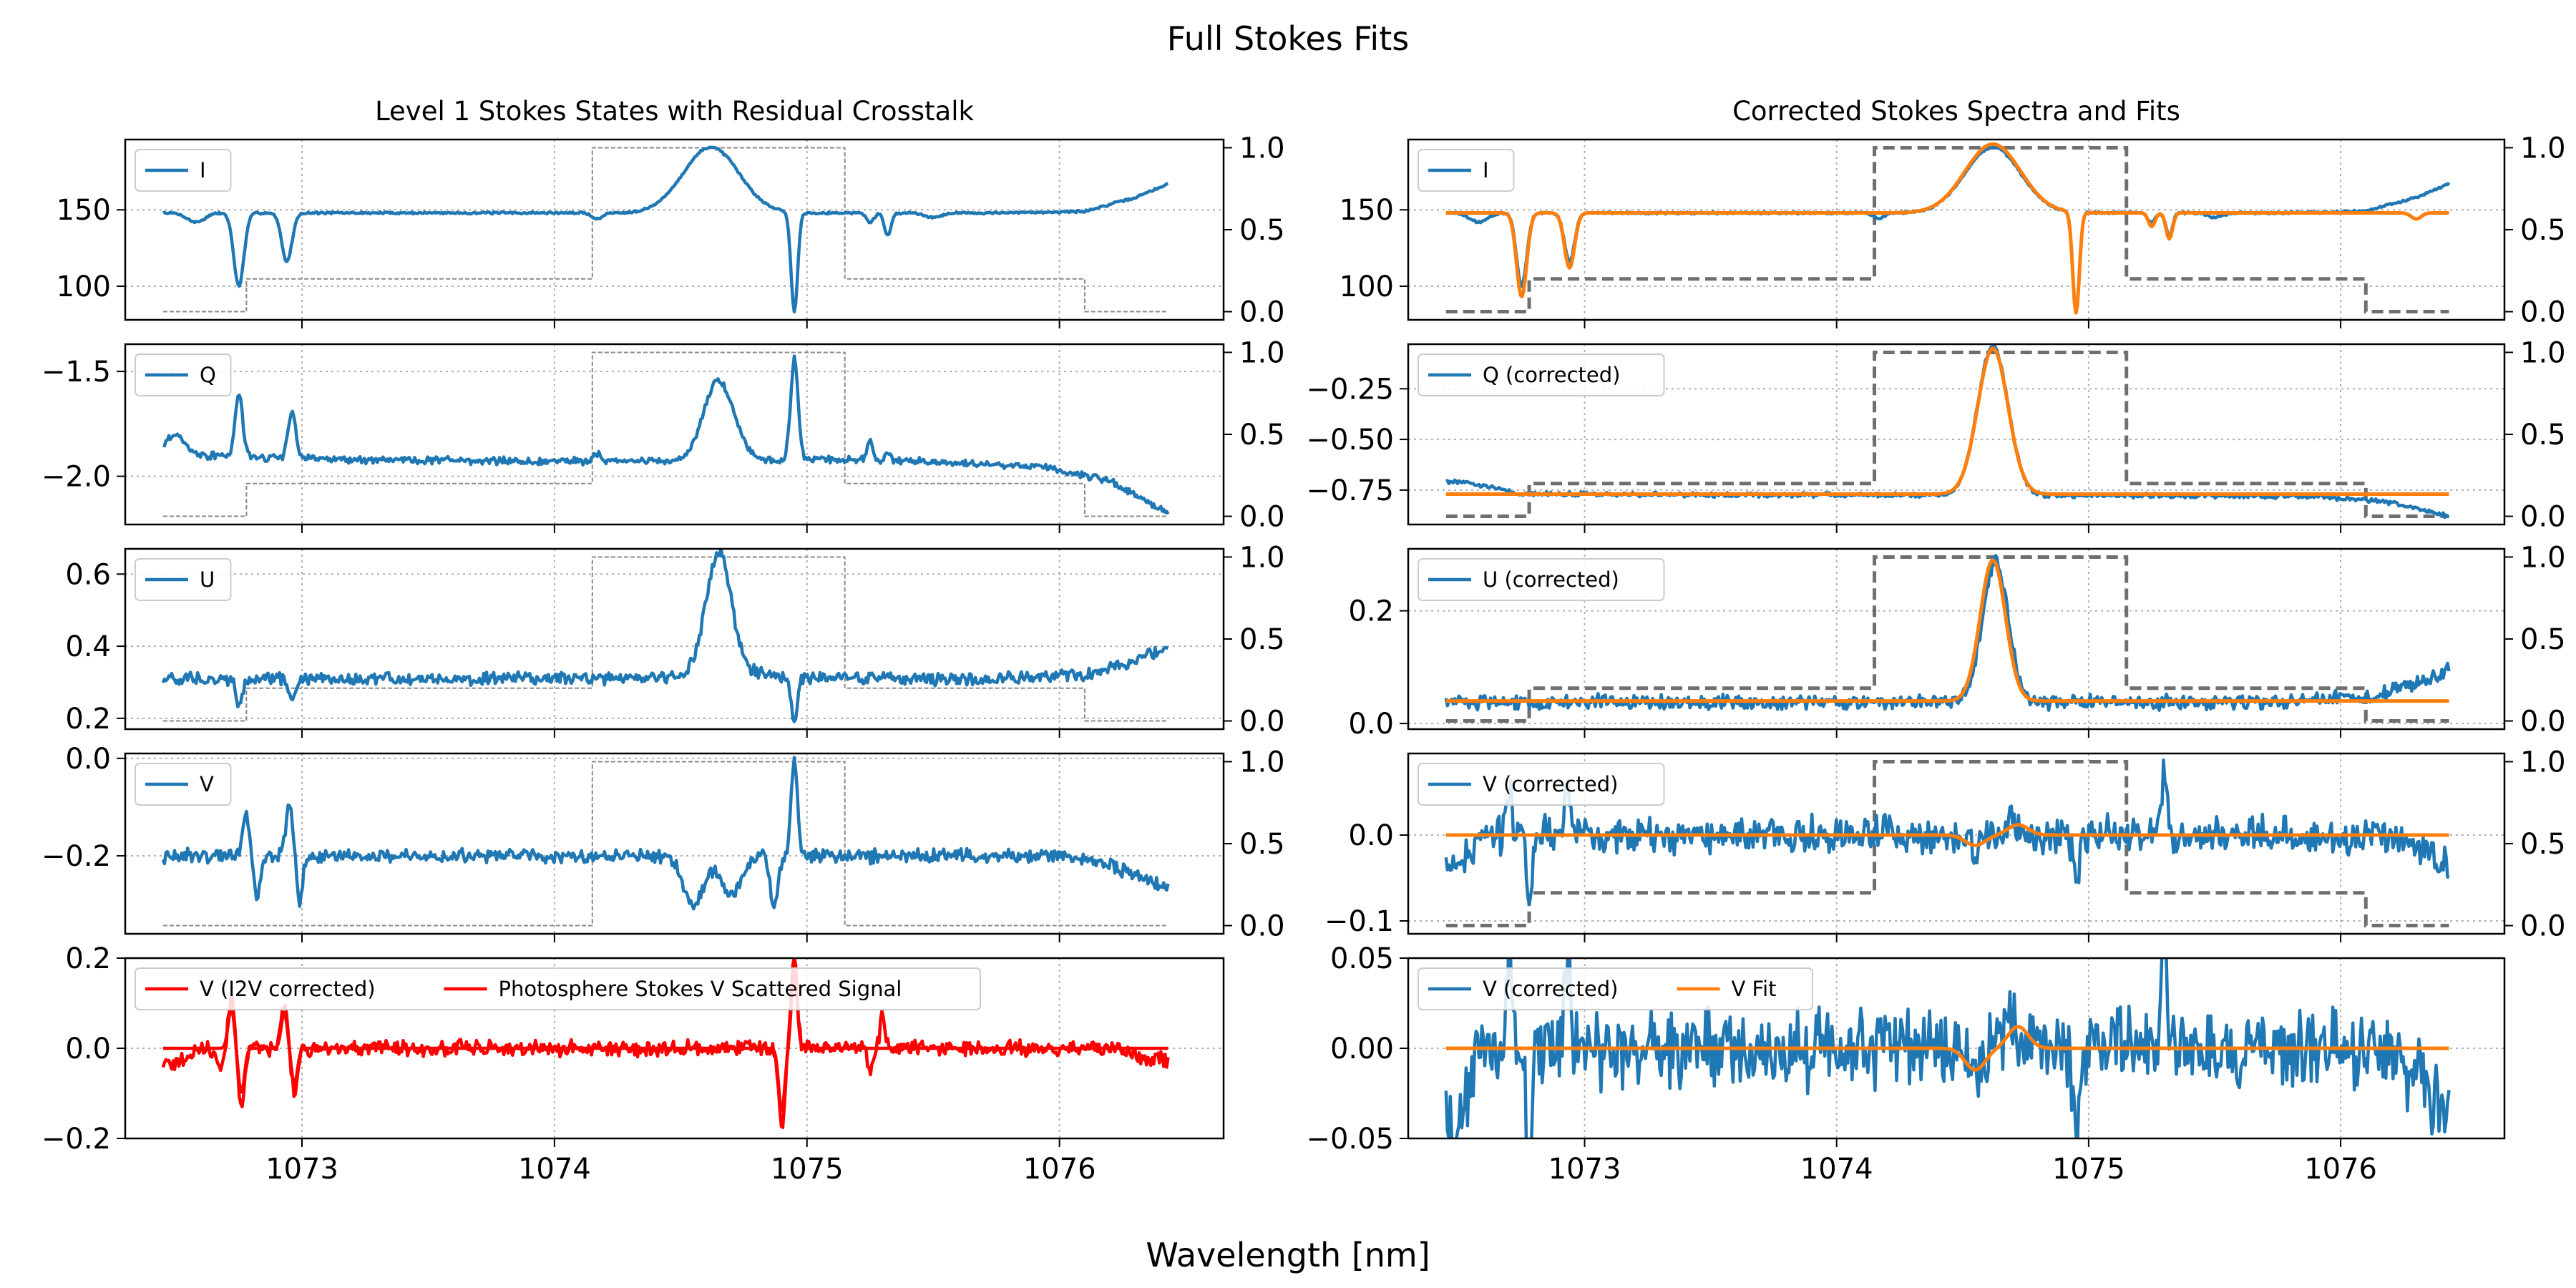  I want to click on y-tick-label: −0.1, so click(1359, 921).